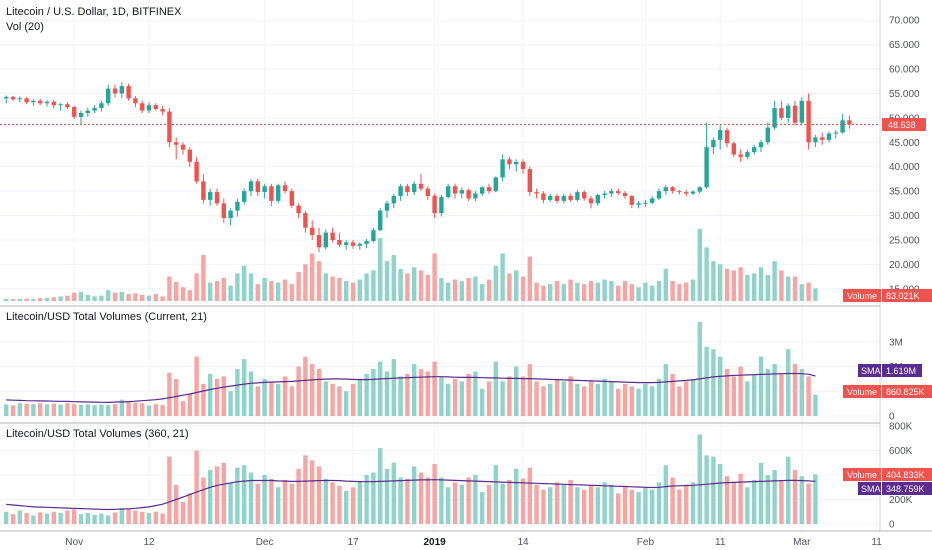  What do you see at coordinates (907, 295) in the screenshot?
I see `price-volume-tag-value-bg` at bounding box center [907, 295].